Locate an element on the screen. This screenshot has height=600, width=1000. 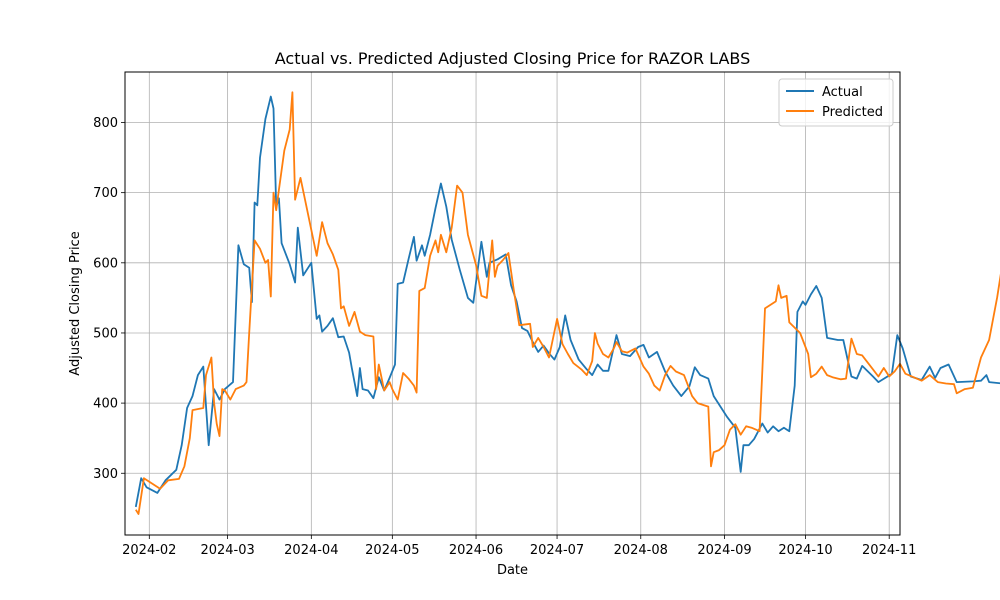
x-axis-label: Date is located at coordinates (512, 570).